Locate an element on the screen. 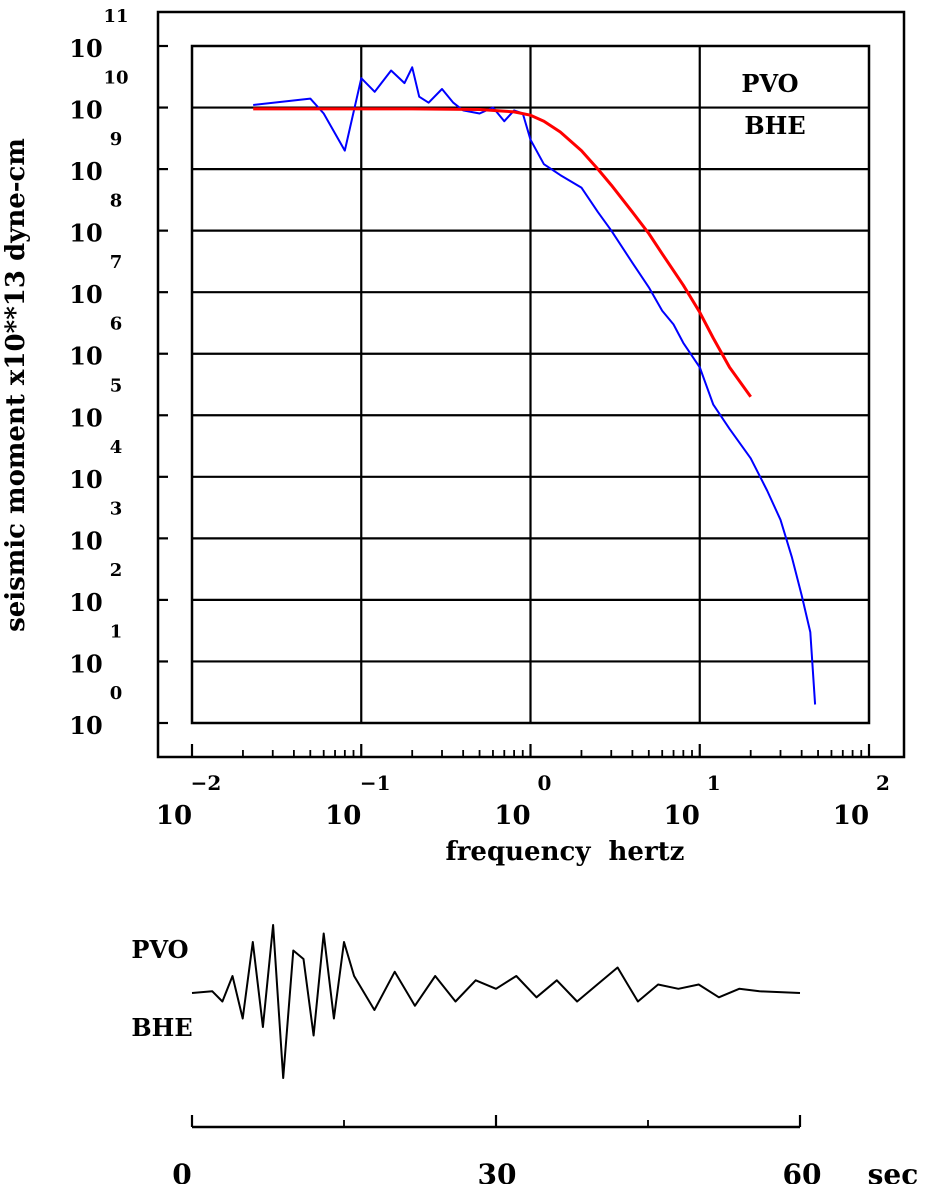  y-tick-exponent: 4 is located at coordinates (116, 447).